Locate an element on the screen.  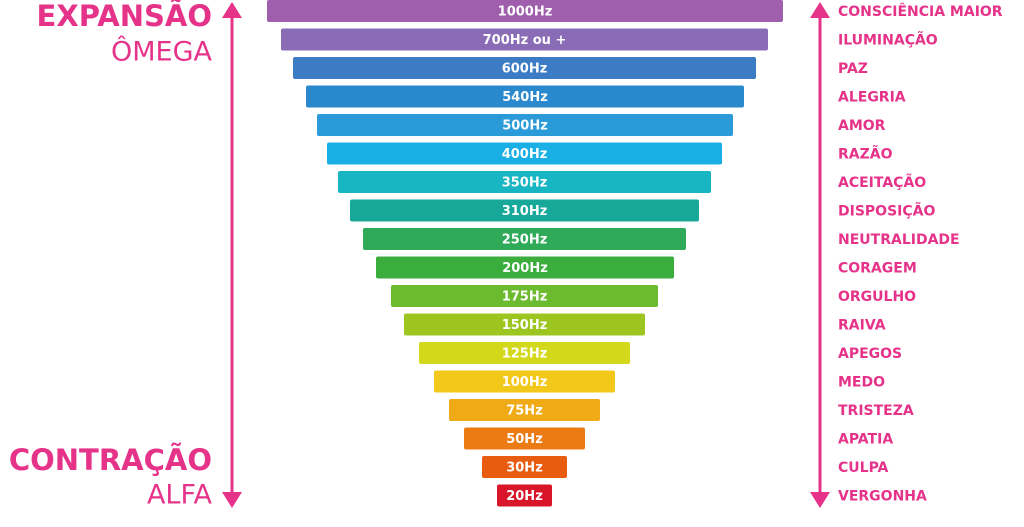
state-label: PAZ is located at coordinates (853, 69).